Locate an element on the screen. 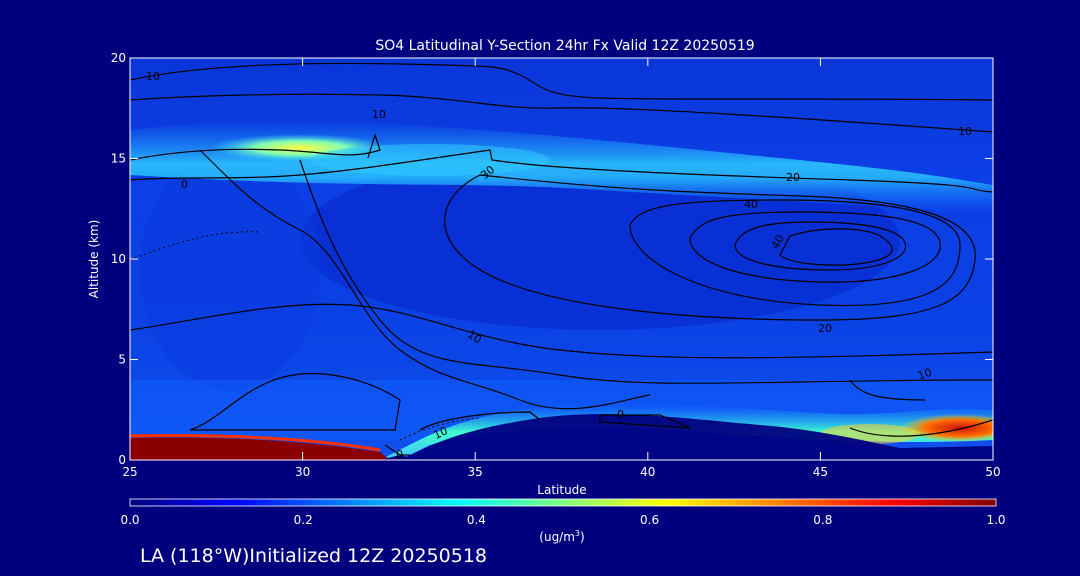 Image resolution: width=1080 pixels, height=576 pixels. colorbar-ticks: 0.0 0.2 0.4 0.6 0.8 1.0 is located at coordinates (562, 520).